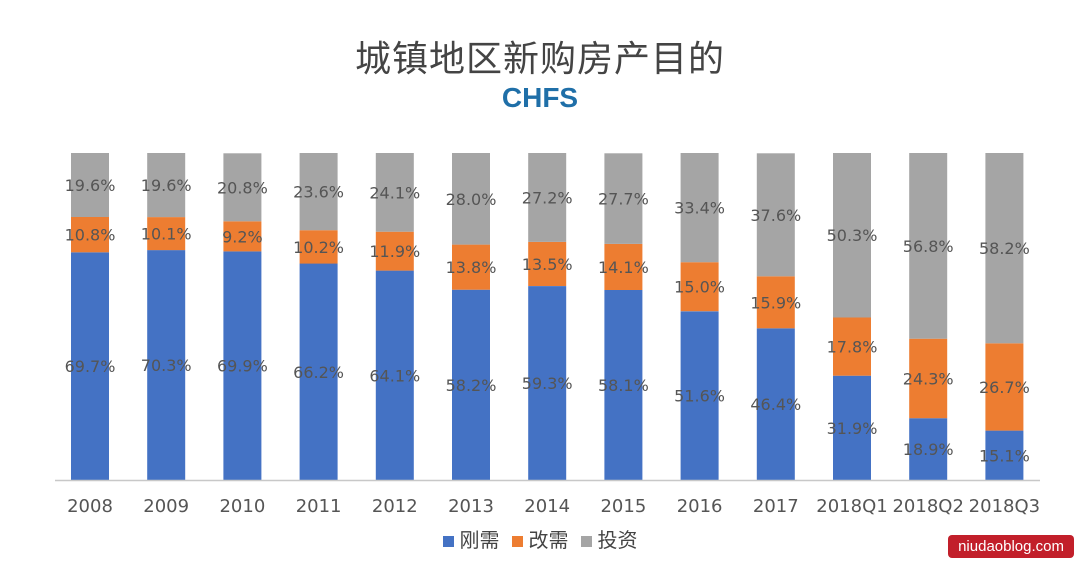  I want to click on data-label: 37.6%, so click(775, 215).